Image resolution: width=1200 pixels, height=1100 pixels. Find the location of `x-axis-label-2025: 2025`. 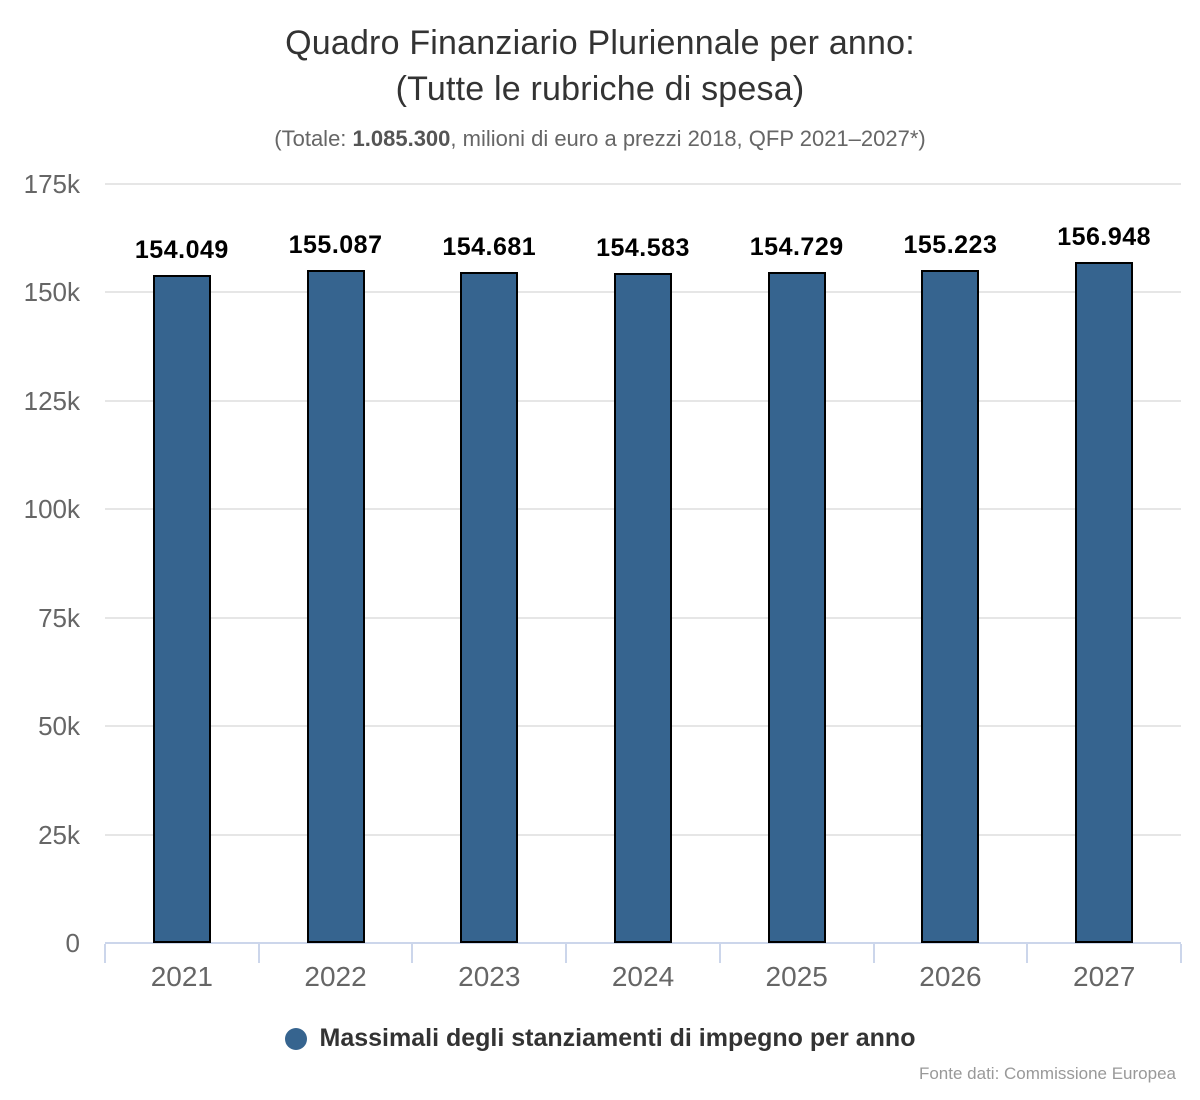

x-axis-label-2025: 2025 is located at coordinates (796, 976).